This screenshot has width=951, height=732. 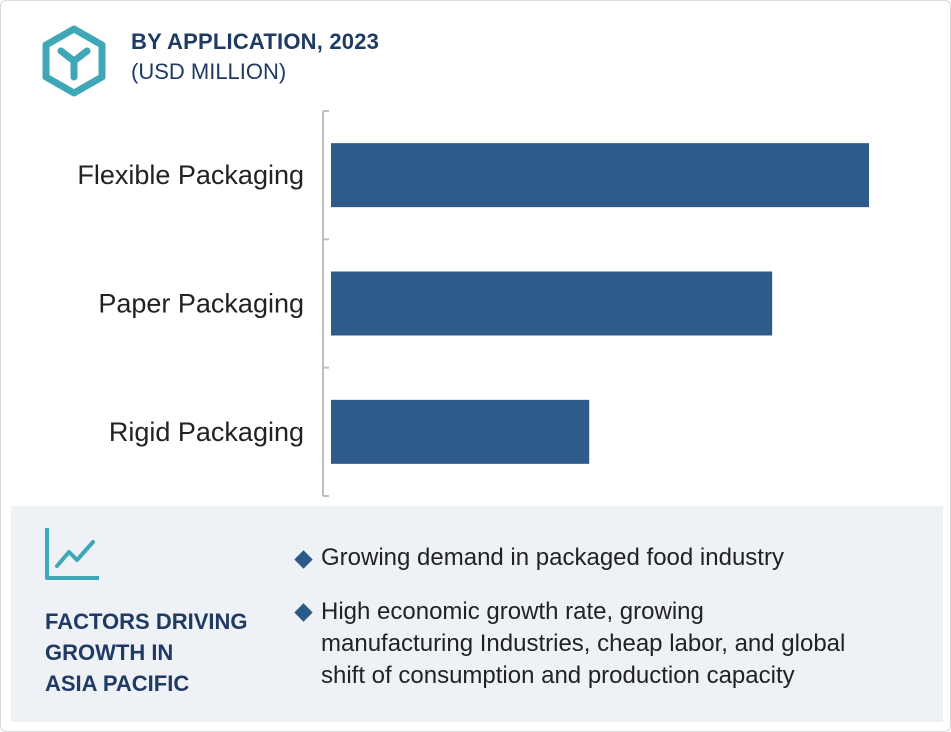 I want to click on category-label: Flexible Packaging, so click(x=190, y=175).